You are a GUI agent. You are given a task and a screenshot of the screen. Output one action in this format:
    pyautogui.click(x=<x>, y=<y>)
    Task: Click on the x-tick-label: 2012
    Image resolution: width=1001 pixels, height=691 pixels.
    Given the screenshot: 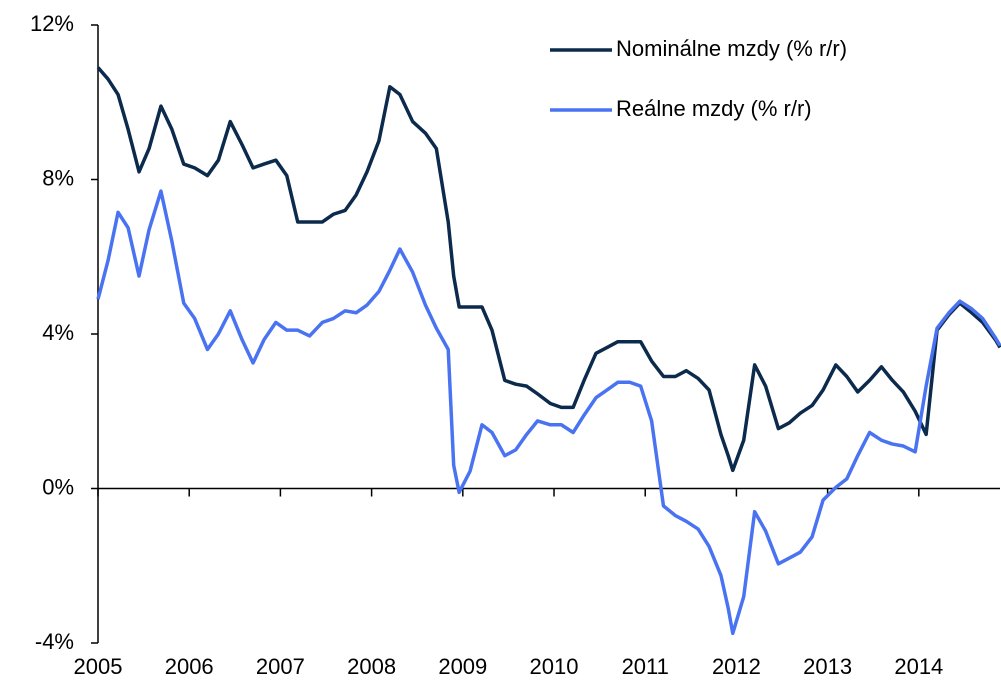 What is the action you would take?
    pyautogui.click(x=736, y=666)
    